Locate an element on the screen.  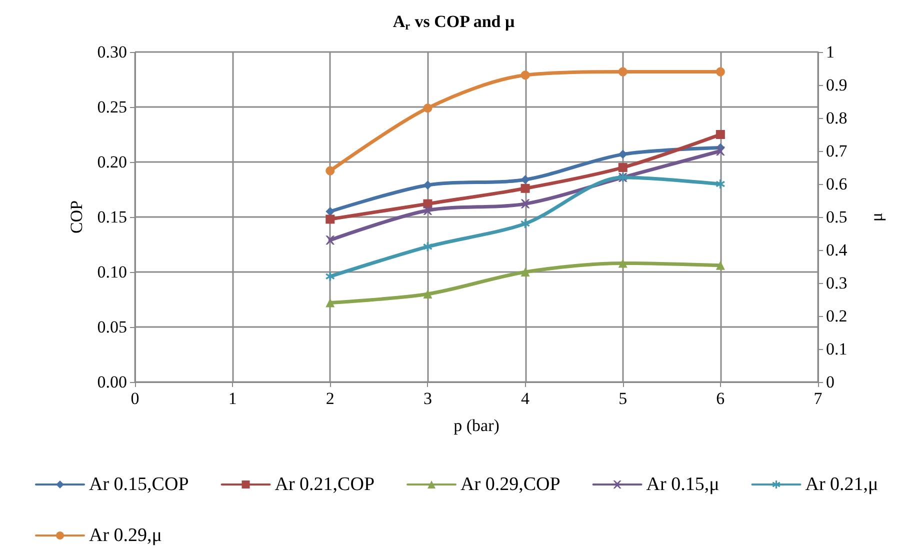
x-tick-label: 7 is located at coordinates (818, 398).